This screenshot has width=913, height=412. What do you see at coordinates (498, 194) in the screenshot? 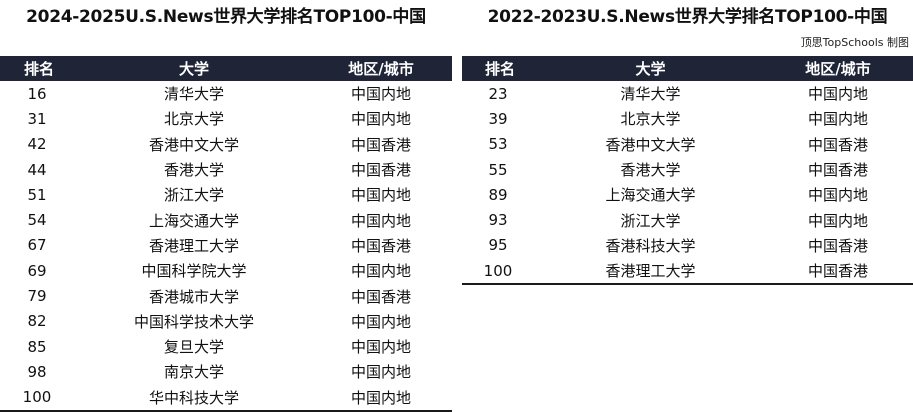
I see `rank-cell: 89` at bounding box center [498, 194].